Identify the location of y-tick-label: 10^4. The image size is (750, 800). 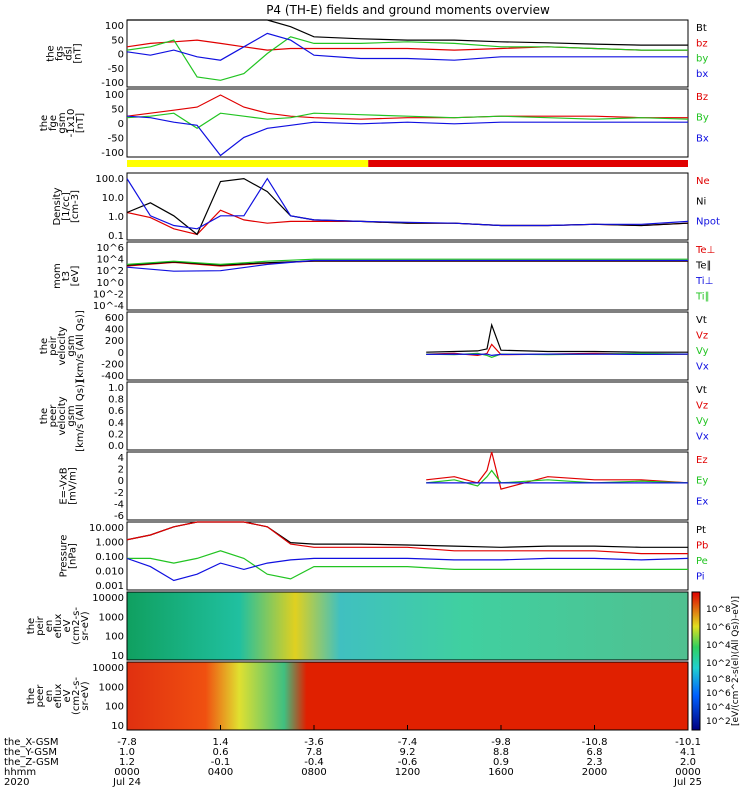
(110, 260).